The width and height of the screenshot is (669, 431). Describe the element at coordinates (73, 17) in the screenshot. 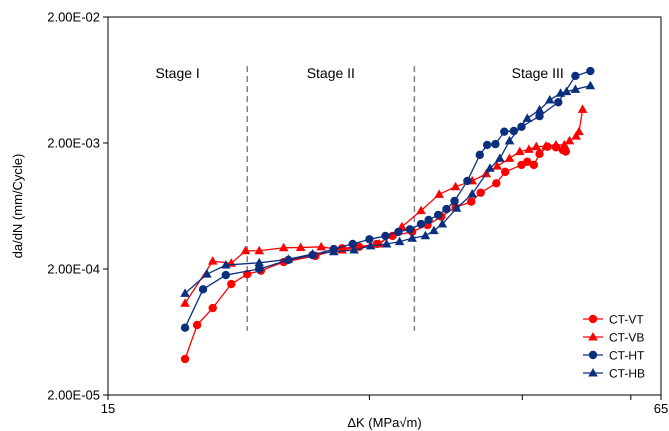

I see `y-tick-label: 2.00E-02` at that location.